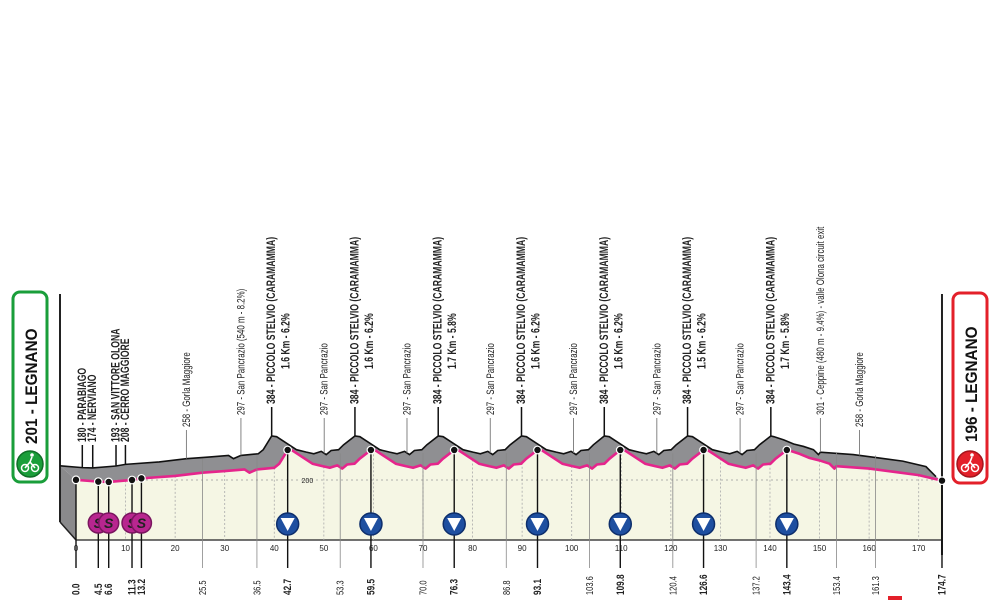  What do you see at coordinates (373, 548) in the screenshot?
I see `km-tick-label: 60` at bounding box center [373, 548].